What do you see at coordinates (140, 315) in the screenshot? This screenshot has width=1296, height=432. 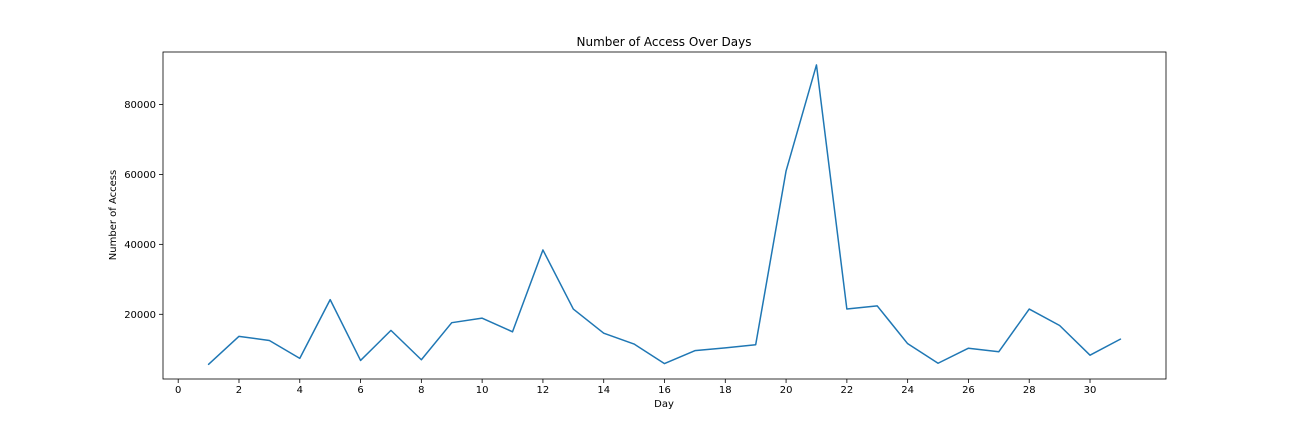 I see `y-tick-label: 20000` at bounding box center [140, 315].